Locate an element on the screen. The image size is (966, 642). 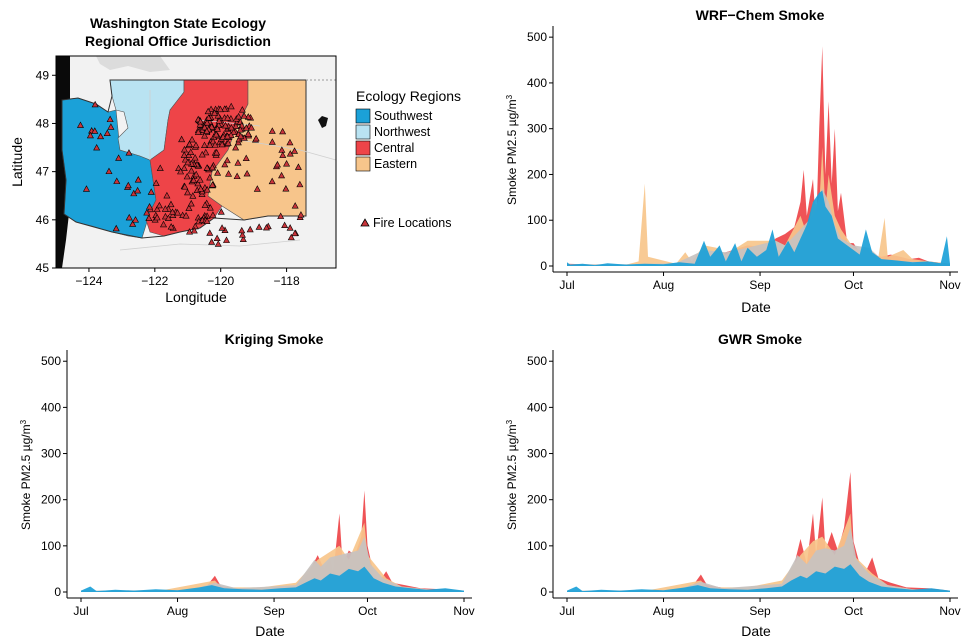
map-x-axis: −124 −122 −120 −118 is located at coordinates (187, 278).